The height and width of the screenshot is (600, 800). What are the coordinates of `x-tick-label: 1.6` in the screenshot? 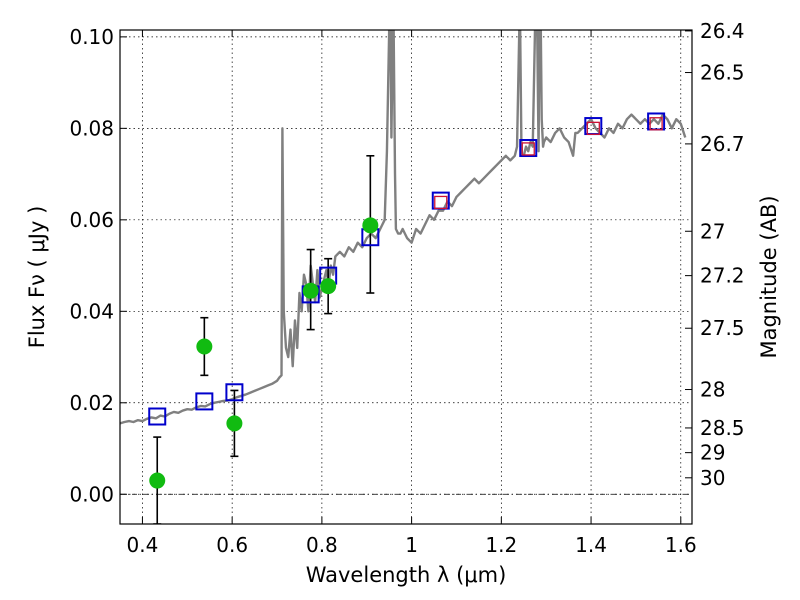 It's located at (681, 545).